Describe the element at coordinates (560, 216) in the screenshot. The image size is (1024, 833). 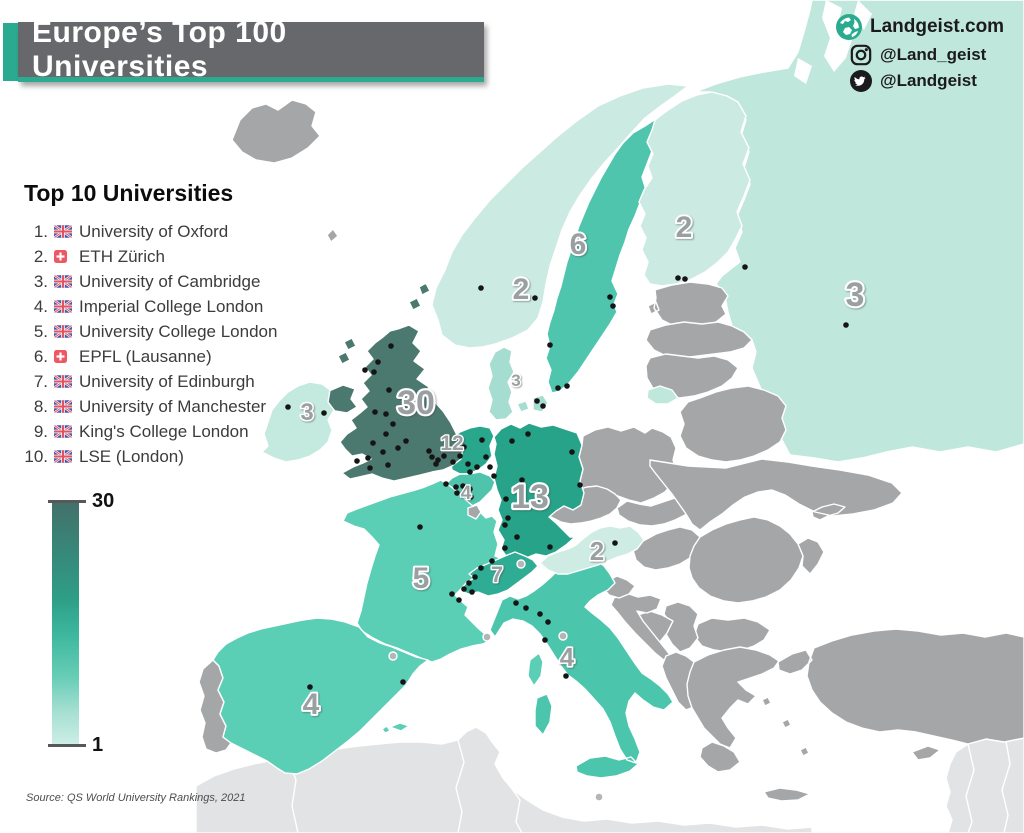
I see `country-norway` at that location.